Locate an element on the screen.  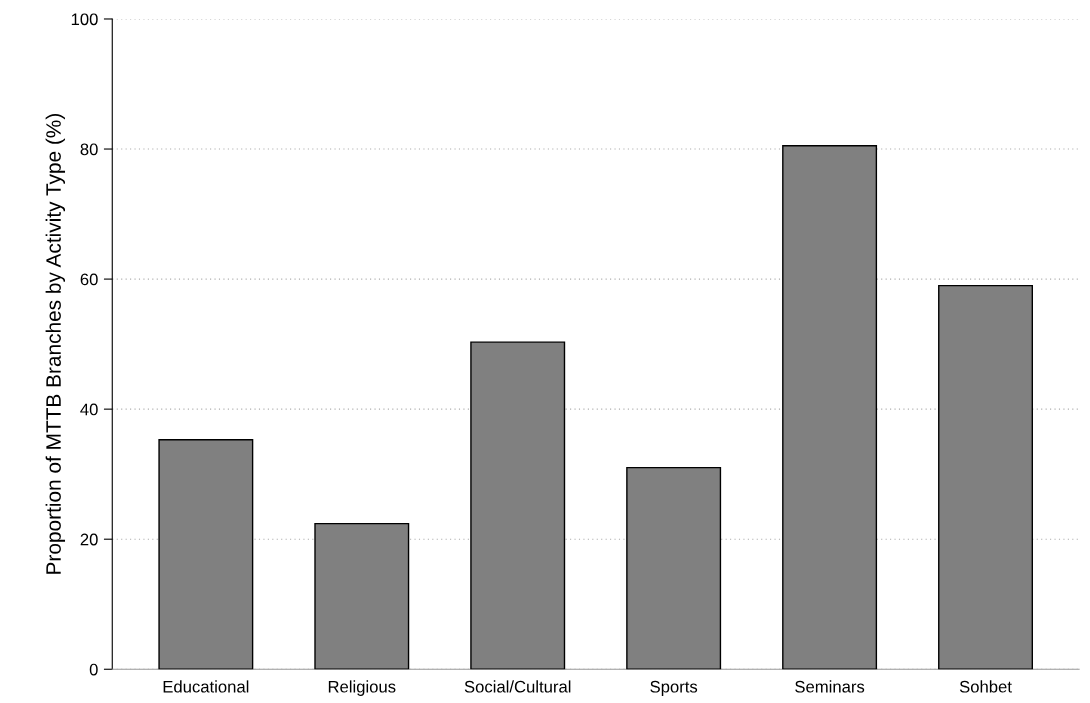
x-tick-label: Religious is located at coordinates (362, 688).